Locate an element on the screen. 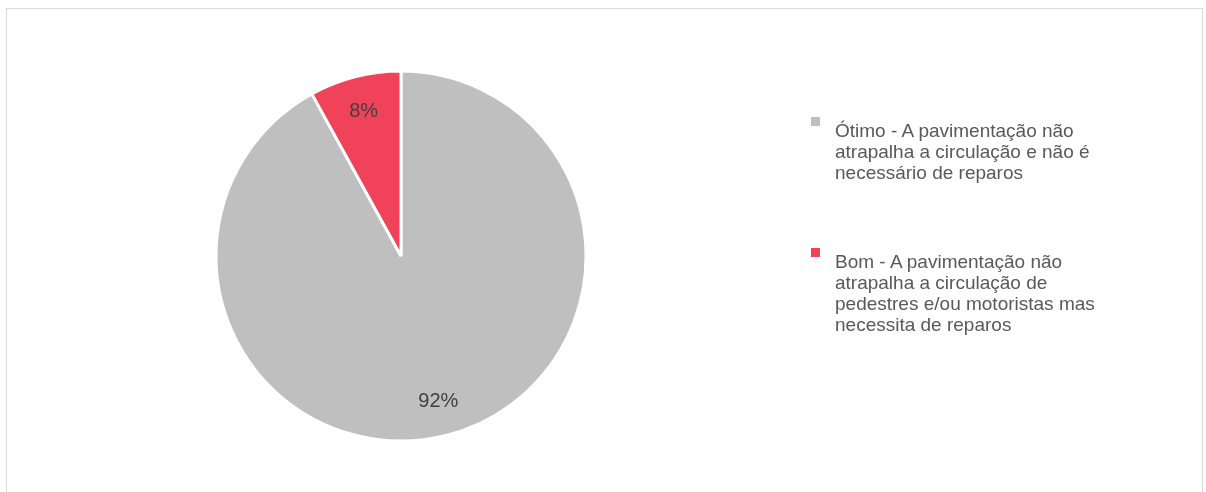  data-label: 8% is located at coordinates (364, 109).